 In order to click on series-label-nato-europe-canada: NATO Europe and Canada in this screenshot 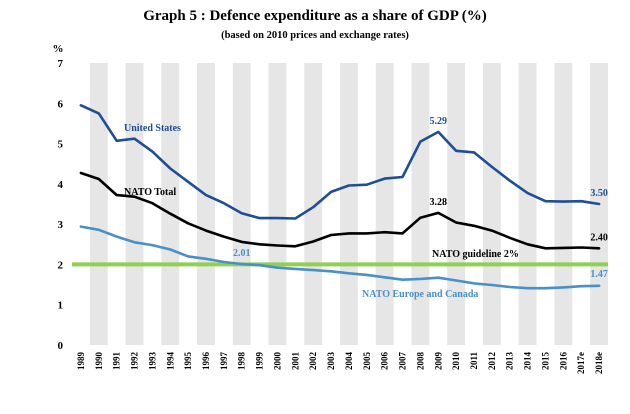, I will do `click(420, 294)`.